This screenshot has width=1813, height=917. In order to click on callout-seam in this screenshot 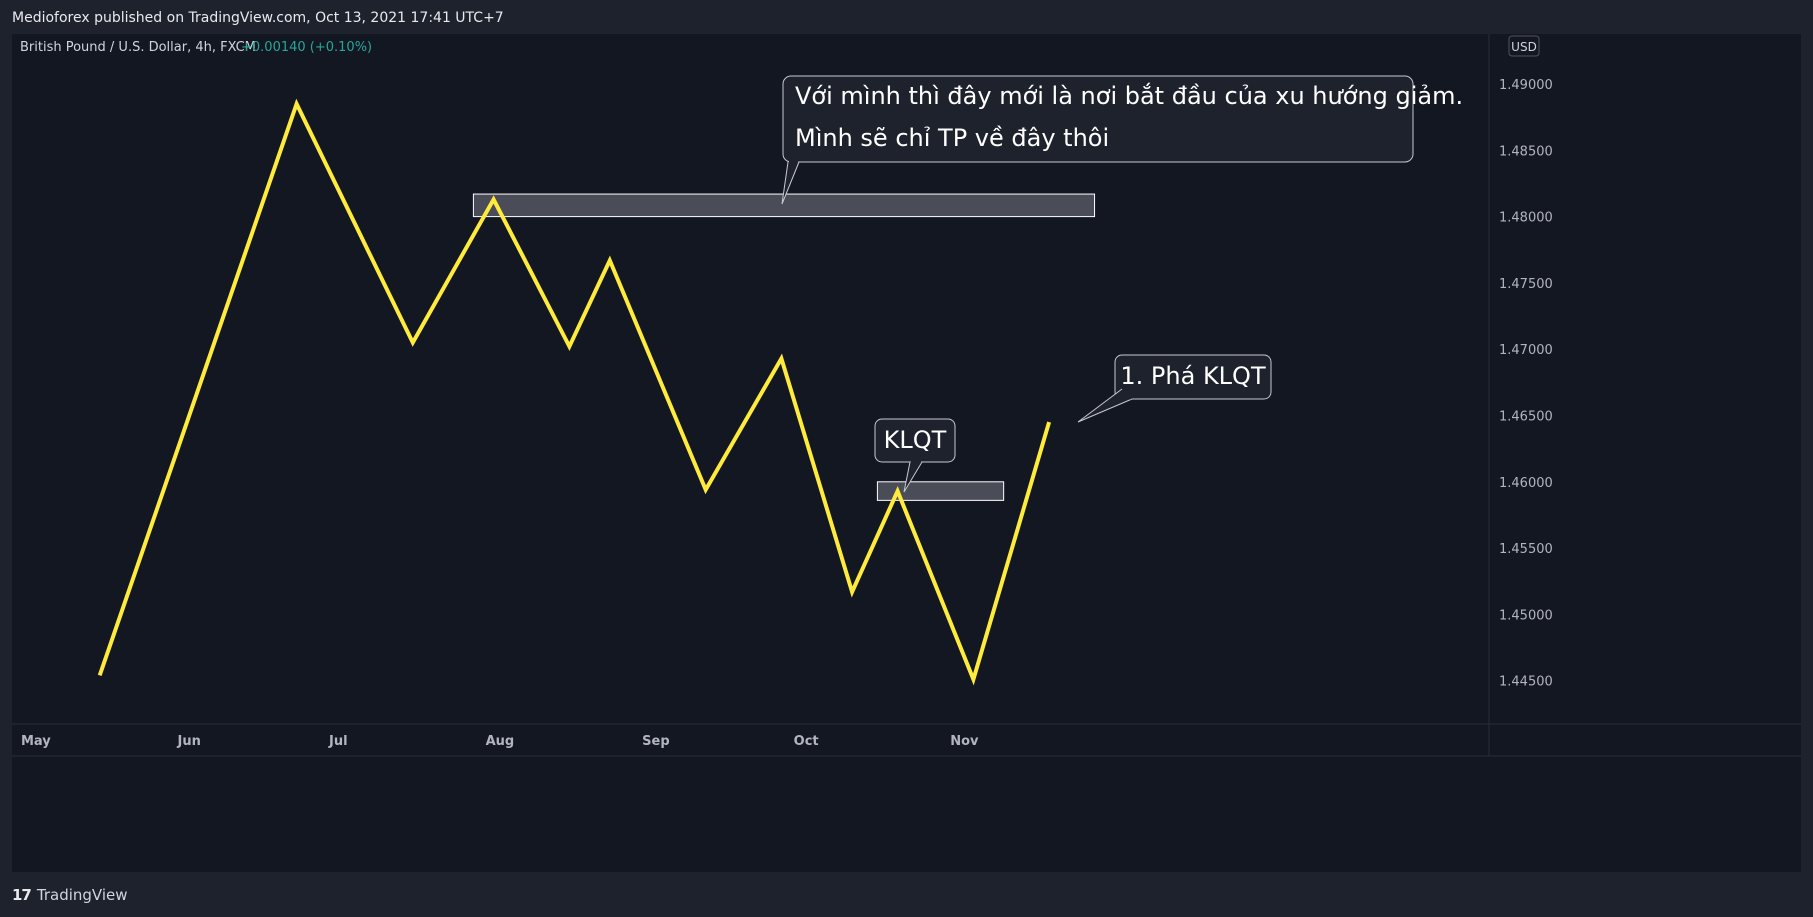, I will do `click(1127, 394)`.